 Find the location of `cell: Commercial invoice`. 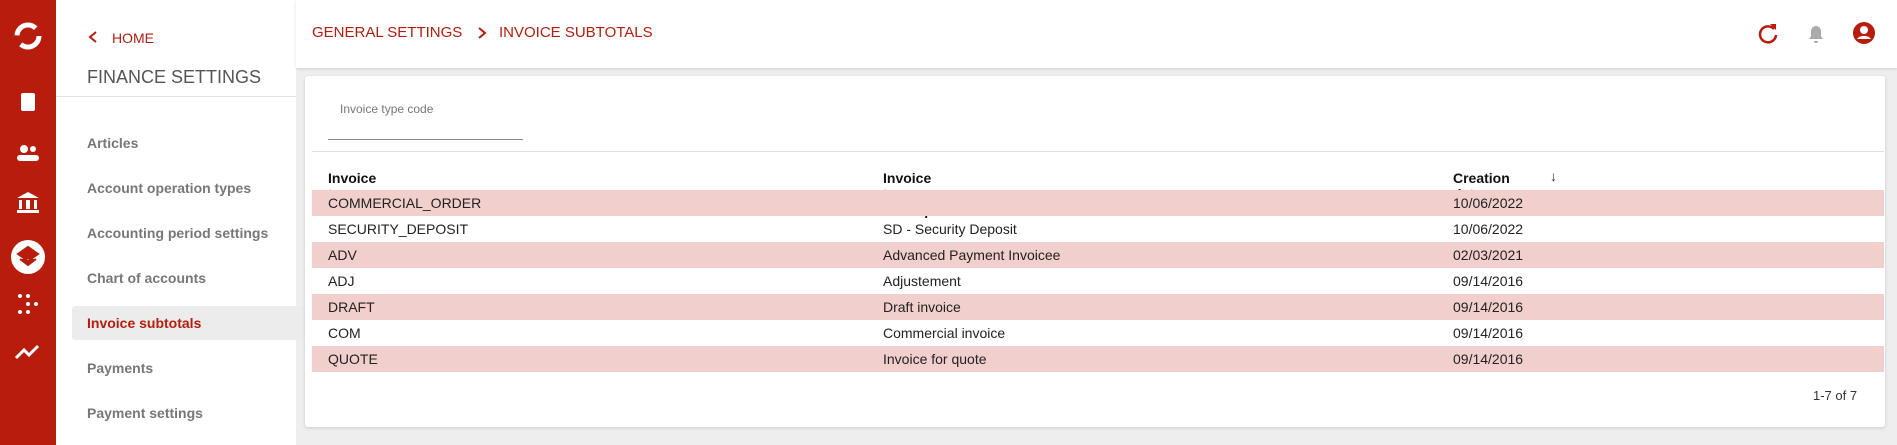

cell: Commercial invoice is located at coordinates (944, 333).